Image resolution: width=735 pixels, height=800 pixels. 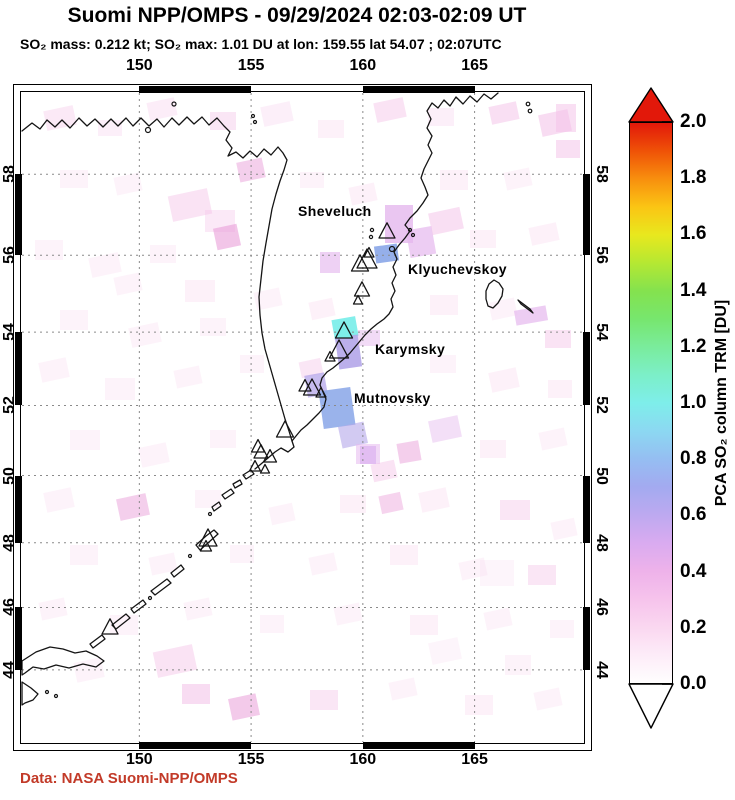 What do you see at coordinates (9, 332) in the screenshot?
I see `lat-tick-label-left-54: 54` at bounding box center [9, 332].